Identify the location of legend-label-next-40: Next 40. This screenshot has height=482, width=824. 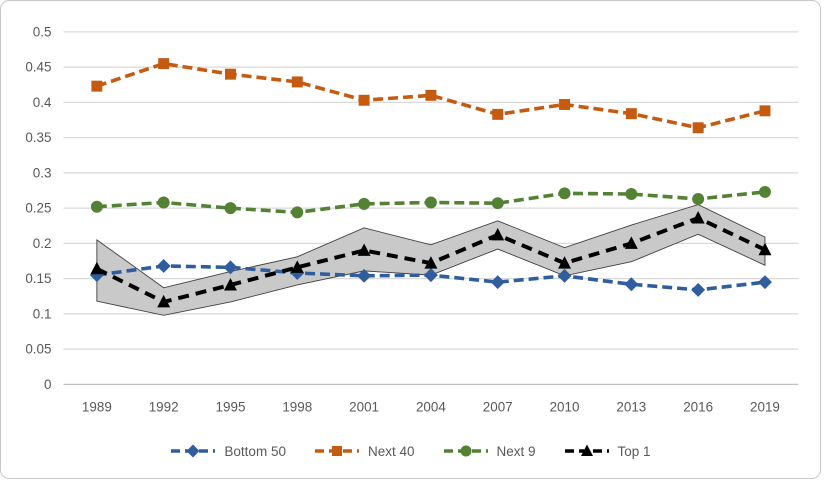
(391, 451).